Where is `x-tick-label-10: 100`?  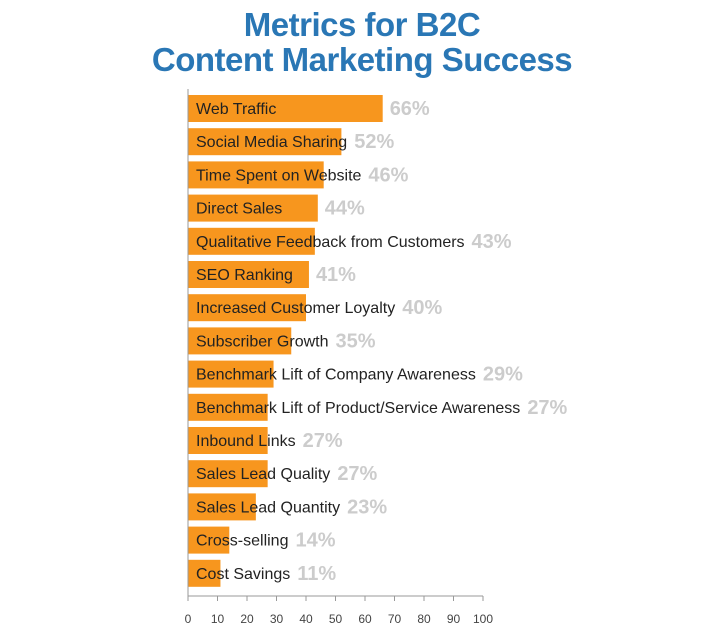 x-tick-label-10: 100 is located at coordinates (483, 619).